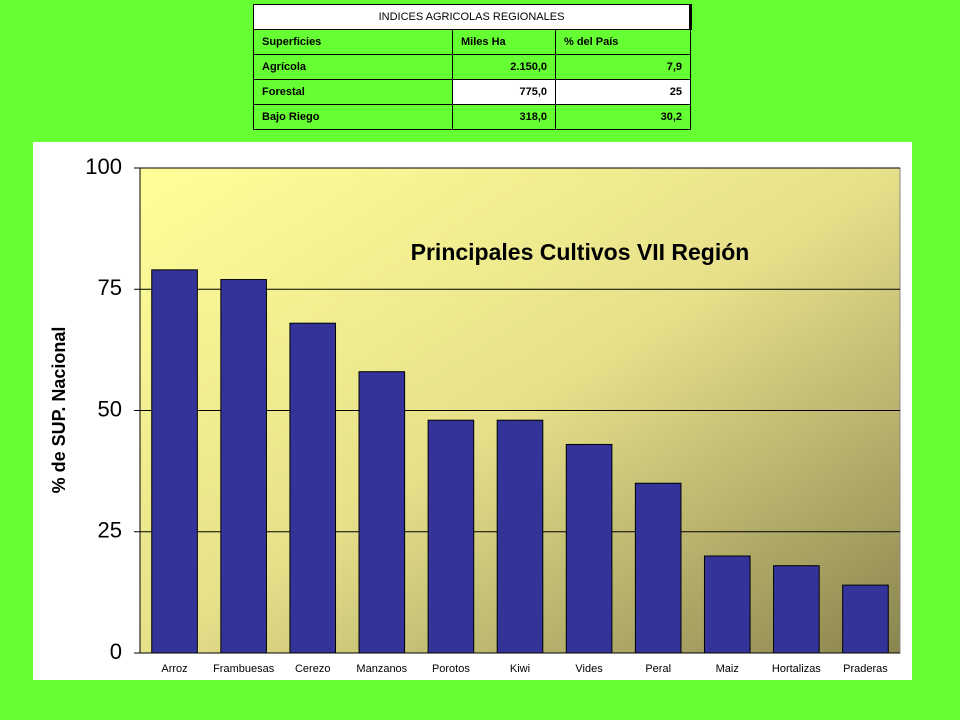  Describe the element at coordinates (580, 252) in the screenshot. I see `chart-title: Principales Cultivos VII Región` at that location.